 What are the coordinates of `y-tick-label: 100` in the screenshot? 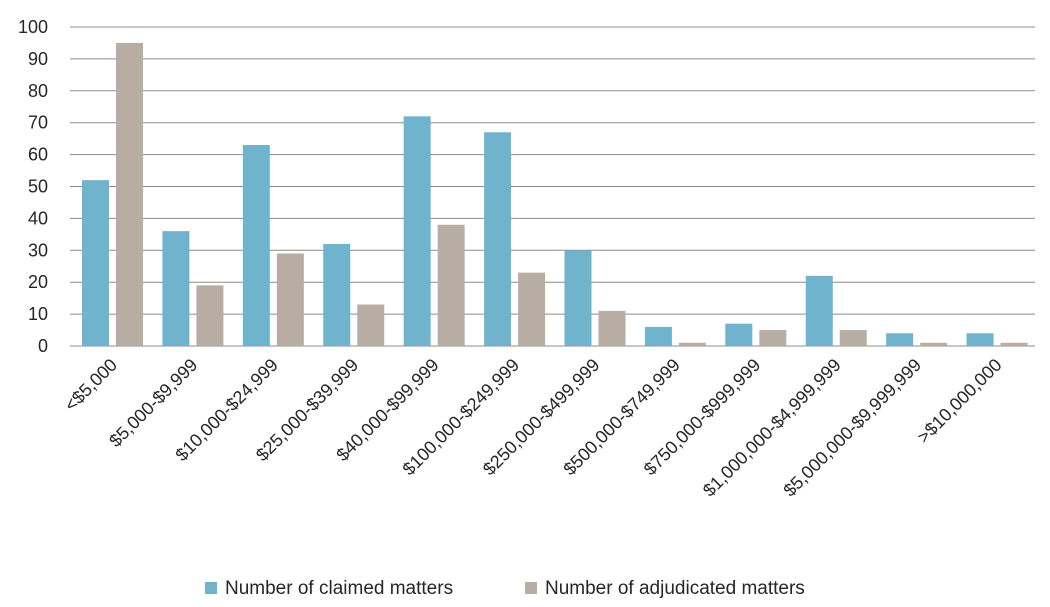 It's located at (33, 27).